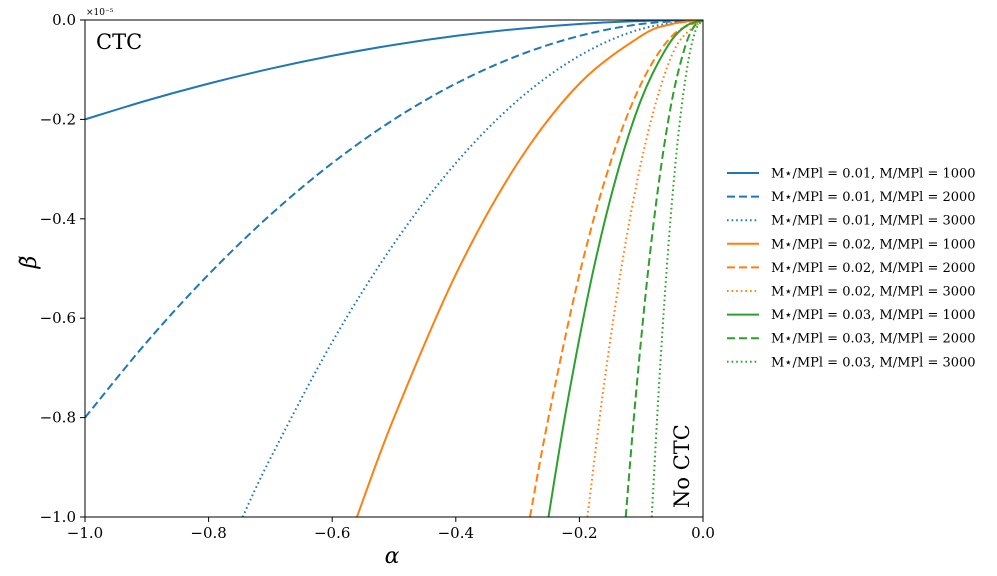 This screenshot has height=576, width=997. I want to click on y-axis: 0.0 −0.2 −0.4 −0.6 −0.8 −1.0, so click(62, 268).